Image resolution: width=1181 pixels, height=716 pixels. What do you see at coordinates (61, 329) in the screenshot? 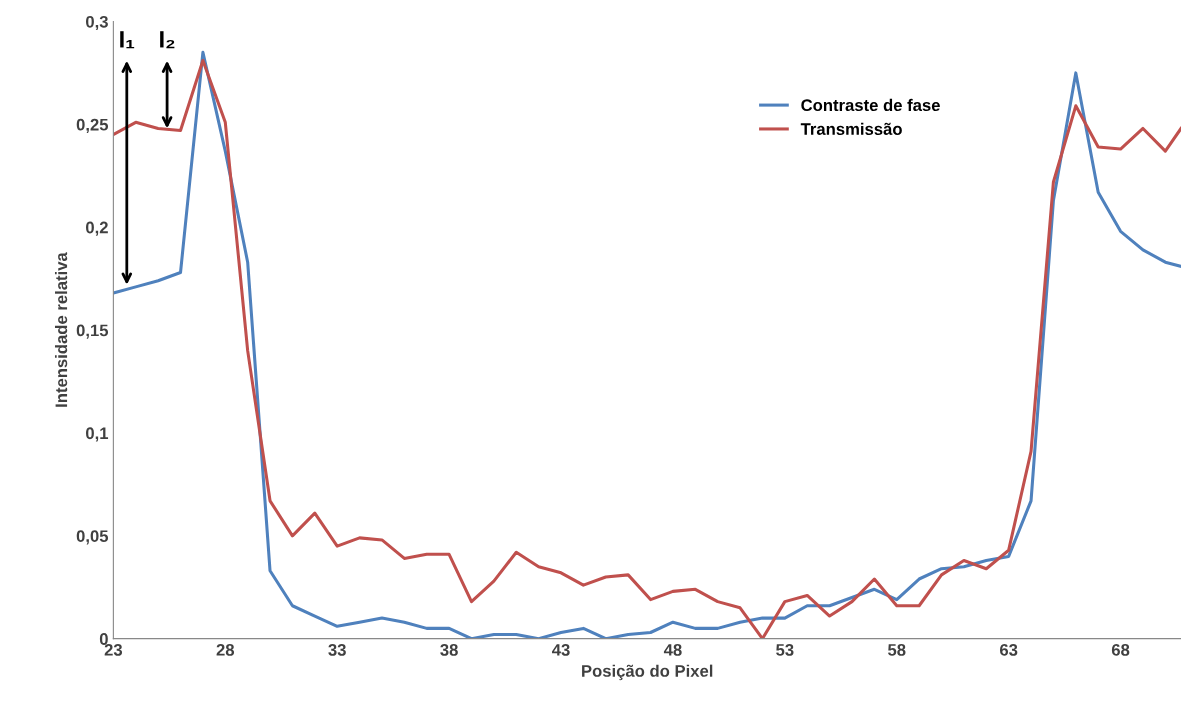
I see `y-axis-title: Intensidade relativa` at bounding box center [61, 329].